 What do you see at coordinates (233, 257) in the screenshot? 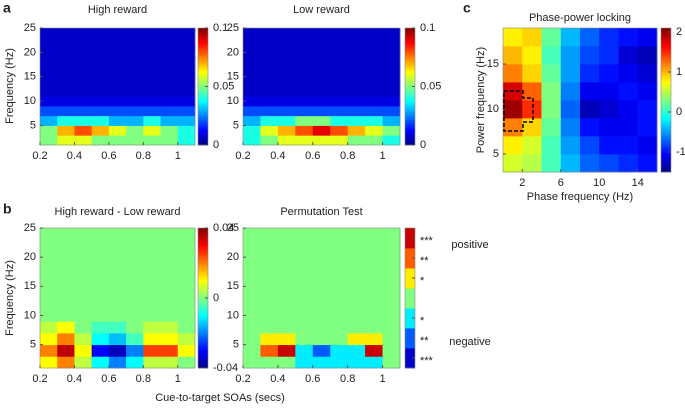
I see `y-tick-label: 20` at bounding box center [233, 257].